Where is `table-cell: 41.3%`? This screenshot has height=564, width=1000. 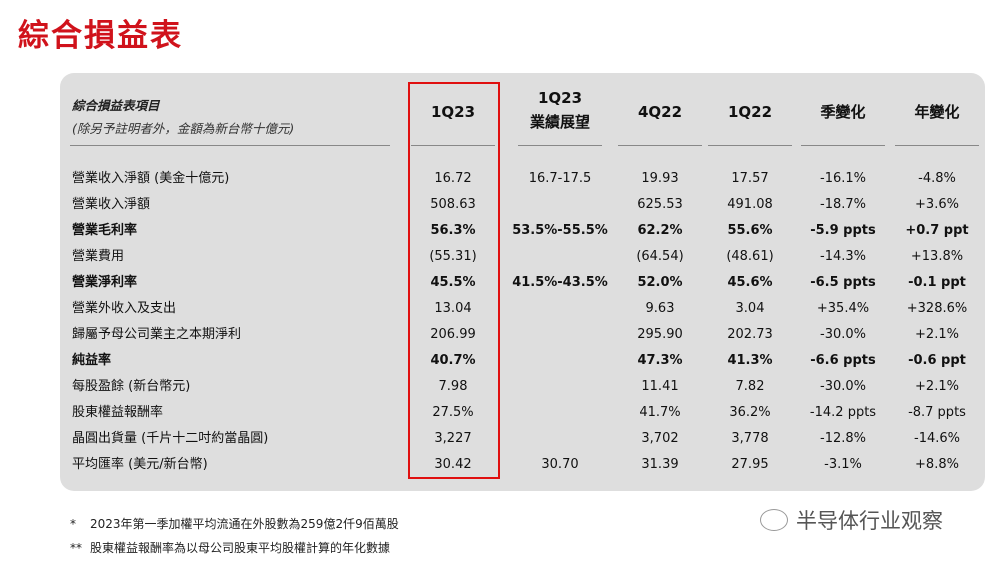
table-cell: 41.3% is located at coordinates (750, 360).